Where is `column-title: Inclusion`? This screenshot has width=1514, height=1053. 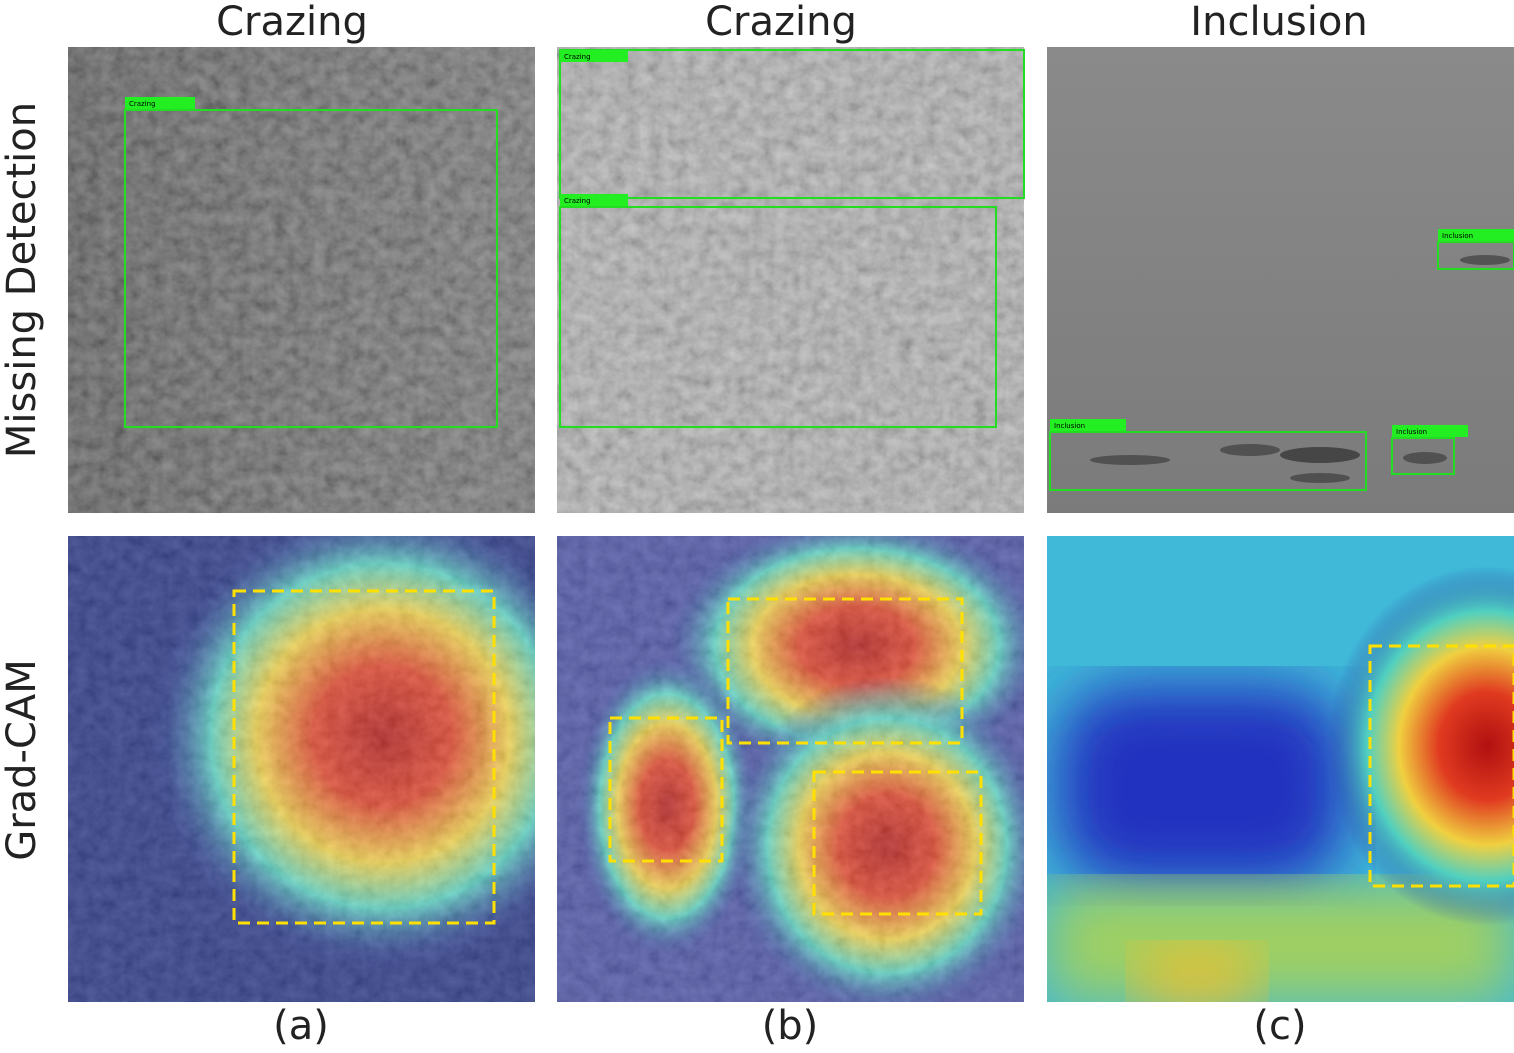 column-title: Inclusion is located at coordinates (1278, 22).